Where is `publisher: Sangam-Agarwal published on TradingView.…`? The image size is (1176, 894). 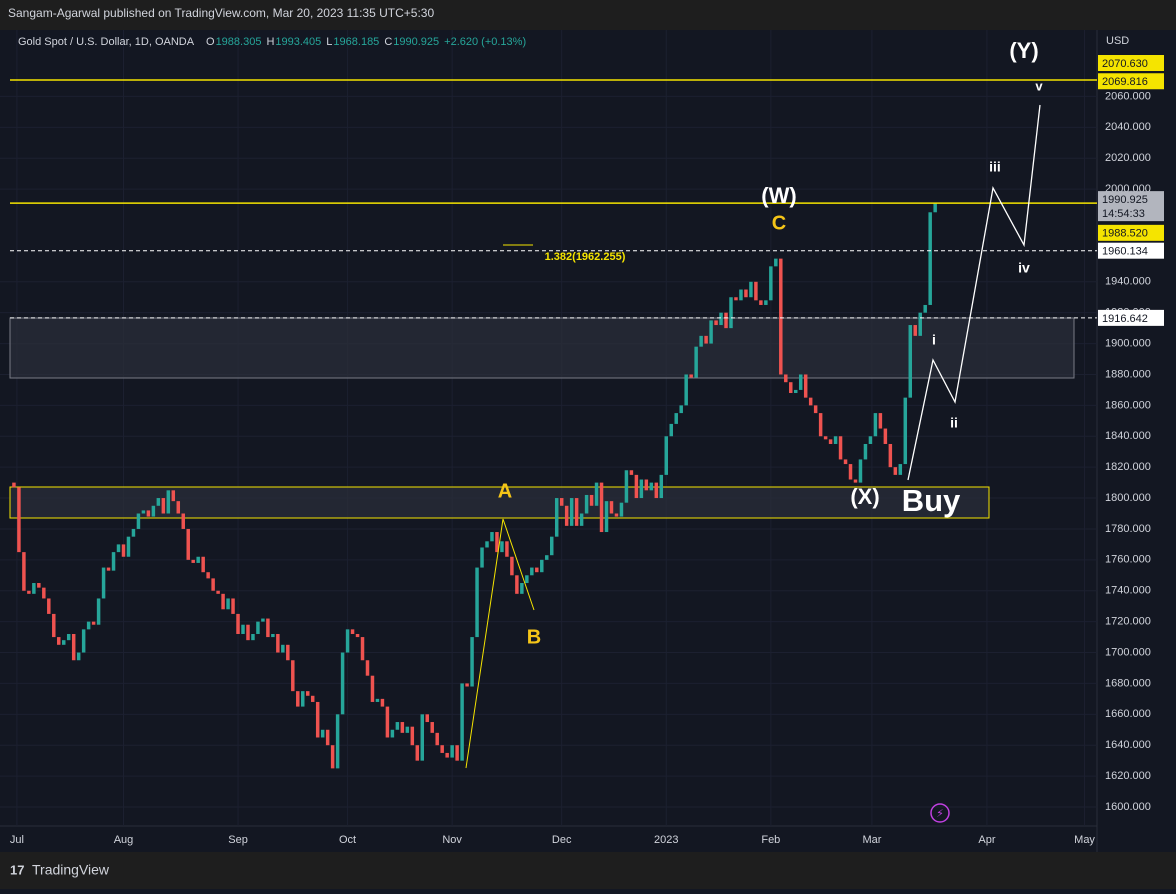 publisher: Sangam-Agarwal published on TradingView.… is located at coordinates (221, 13).